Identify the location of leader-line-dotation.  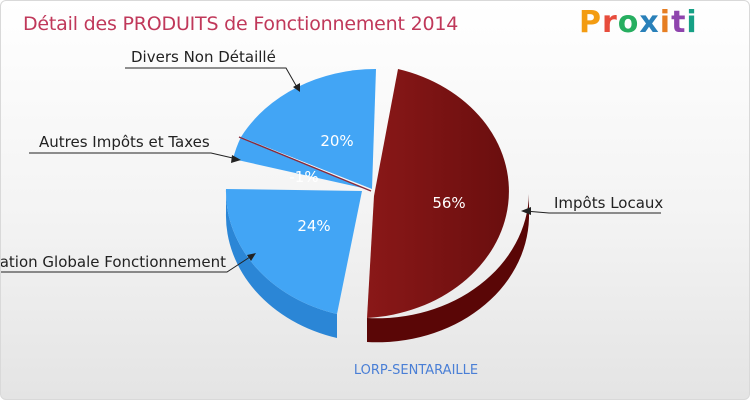
(127, 263).